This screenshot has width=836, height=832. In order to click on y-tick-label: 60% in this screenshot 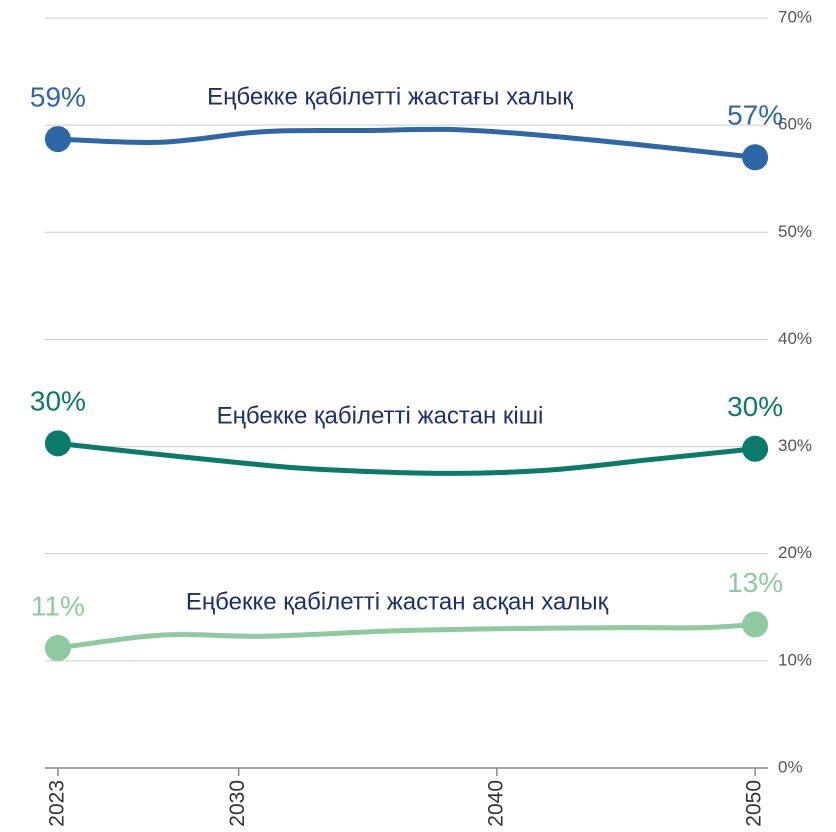, I will do `click(795, 124)`.